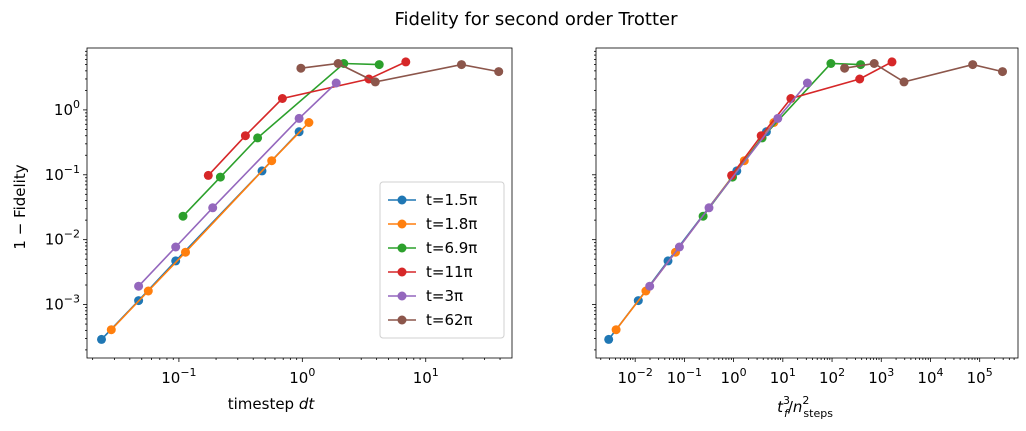 The height and width of the screenshot is (431, 1026). What do you see at coordinates (791, 407) in the screenshot?
I see `x-axis-label-right-slash: /` at bounding box center [791, 407].